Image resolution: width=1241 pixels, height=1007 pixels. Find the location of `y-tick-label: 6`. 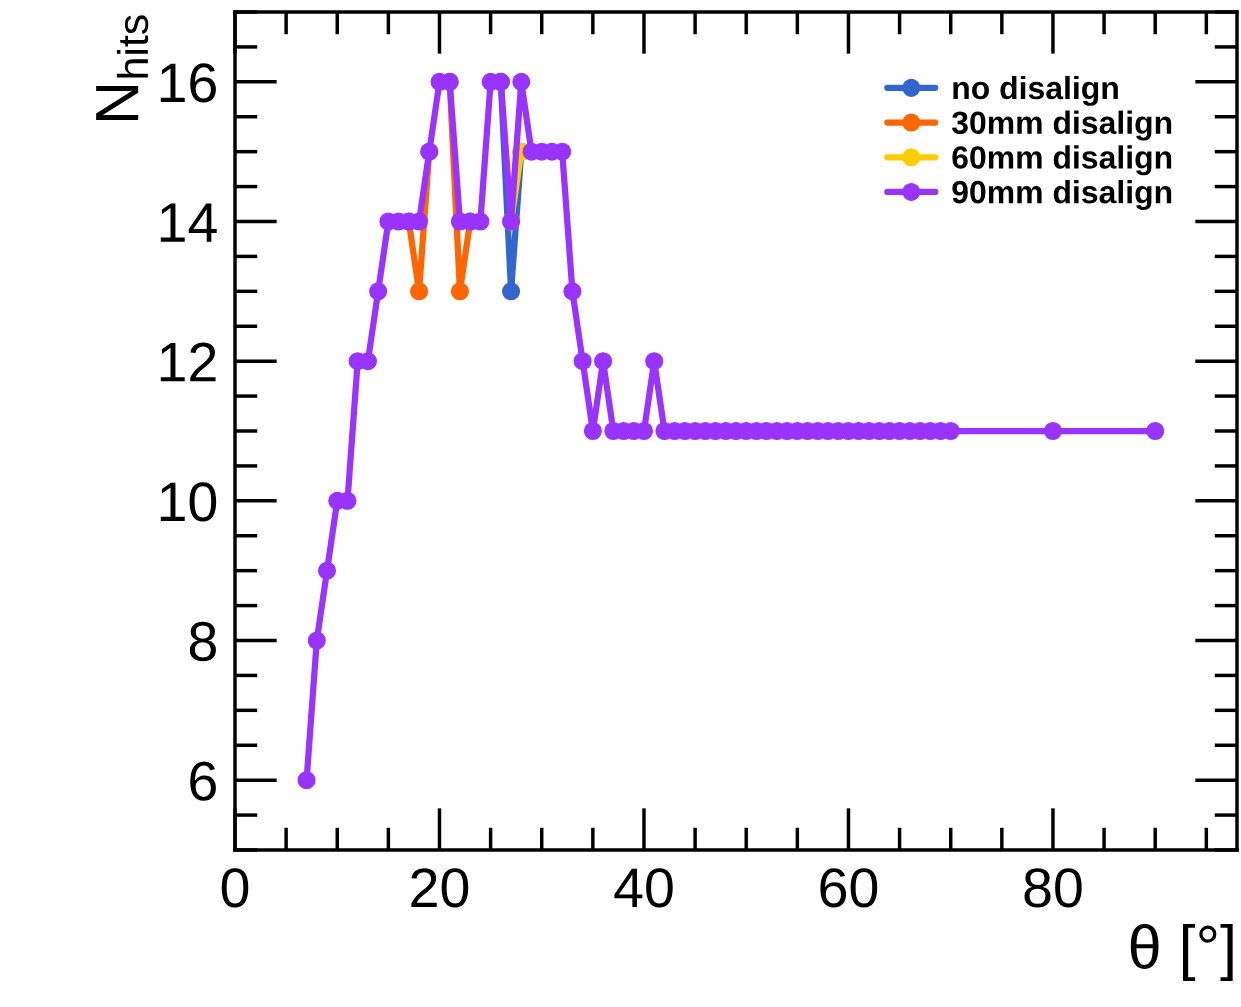

y-tick-label: 6 is located at coordinates (203, 781).